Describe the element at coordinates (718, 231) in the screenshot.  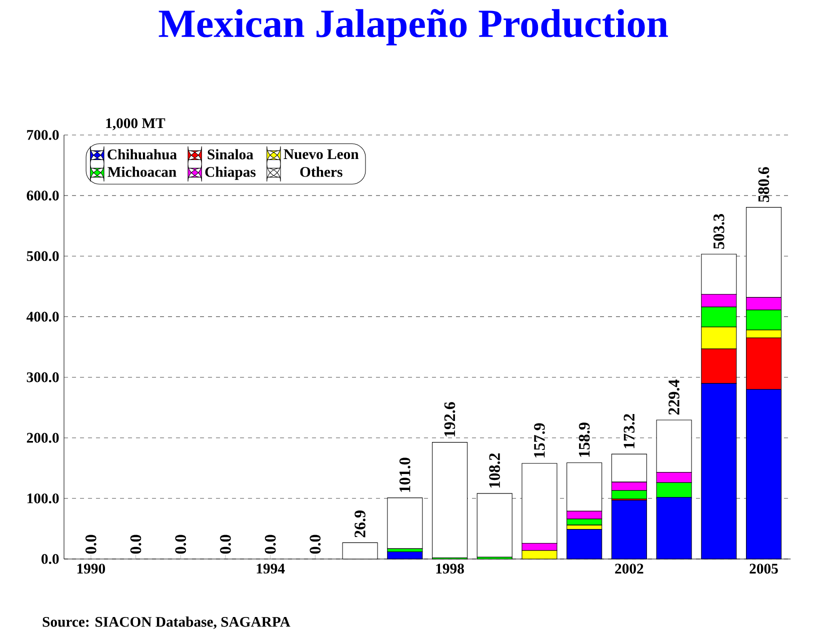
I see `total-label: 503.3` at that location.